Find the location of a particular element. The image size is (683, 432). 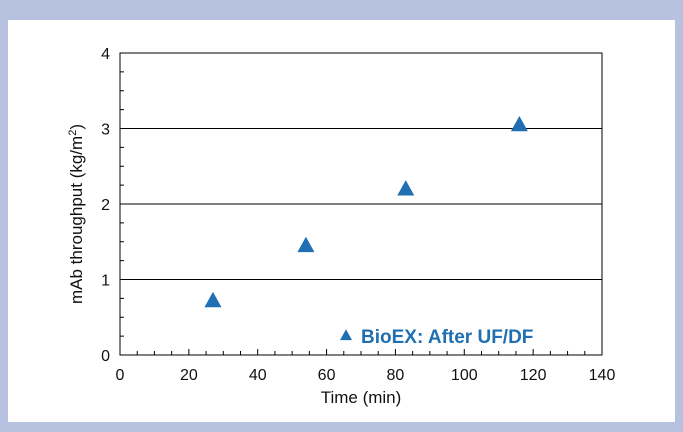

y-tick-label: 0 is located at coordinates (105, 356).